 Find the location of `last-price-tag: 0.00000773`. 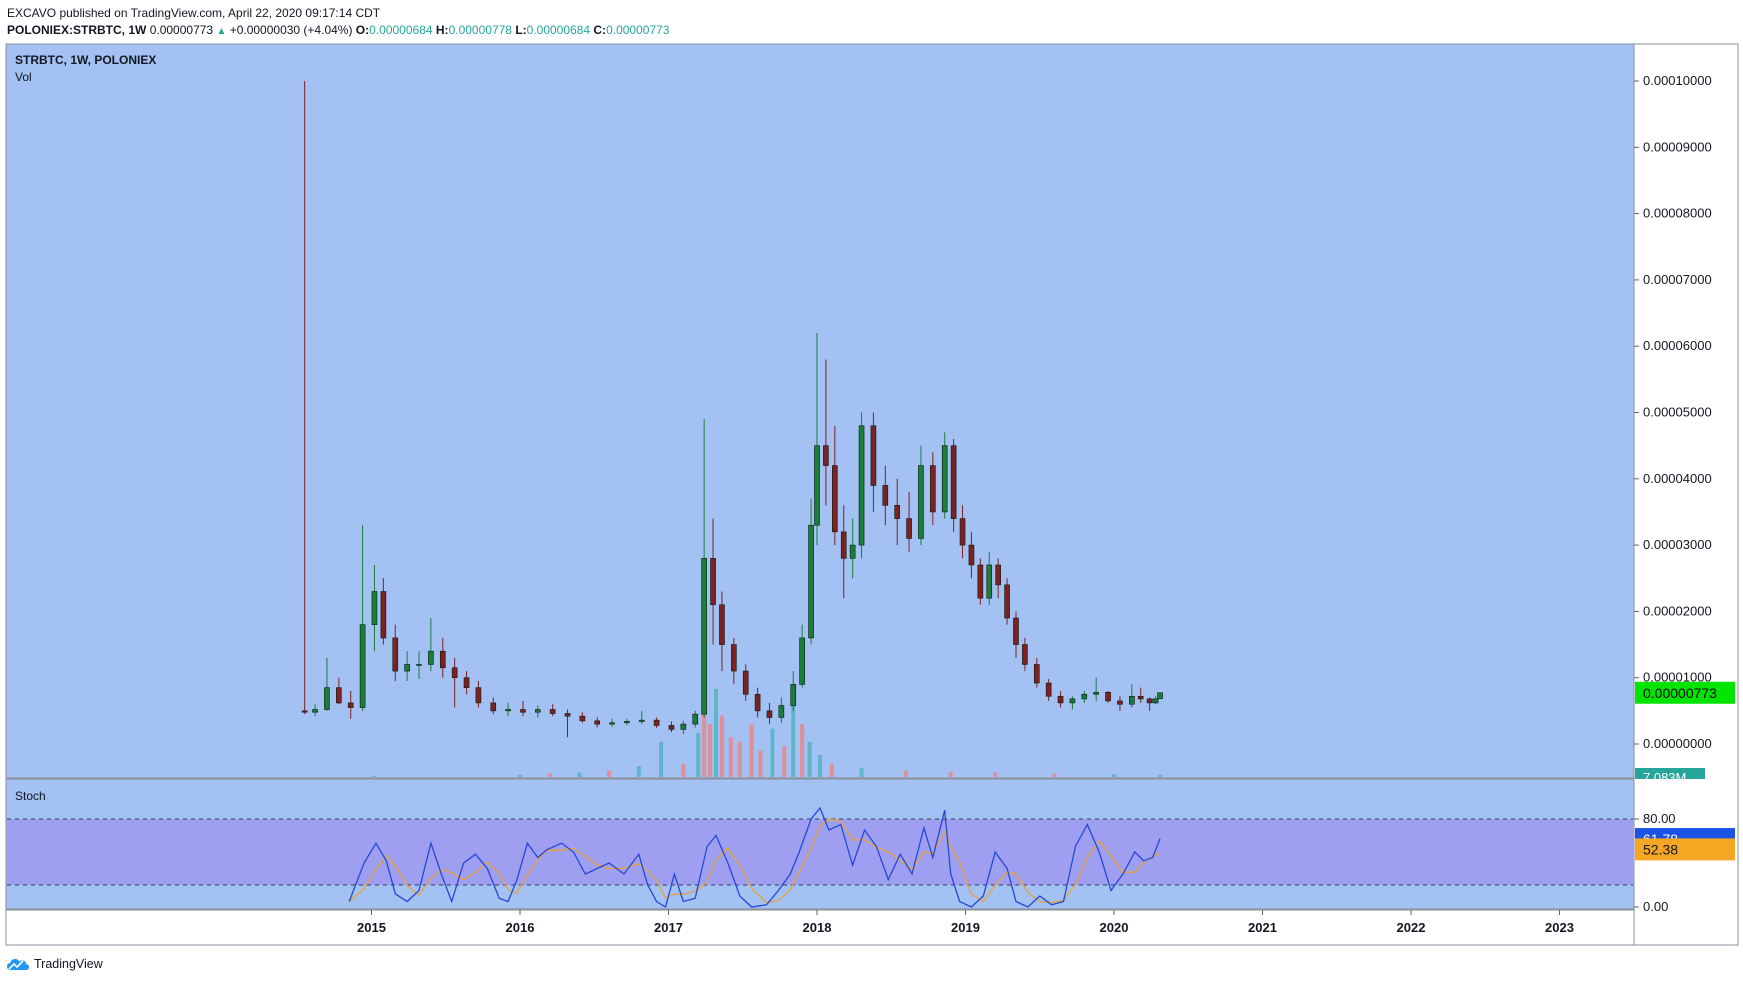

last-price-tag: 0.00000773 is located at coordinates (1680, 693).